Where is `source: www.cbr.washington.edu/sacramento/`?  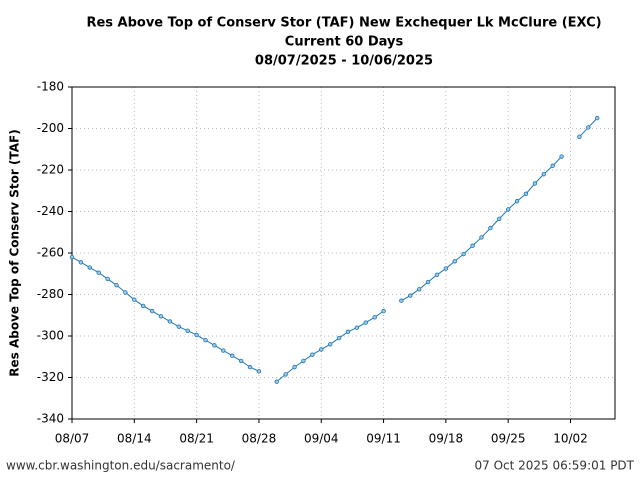
source: www.cbr.washington.edu/sacramento/ is located at coordinates (121, 466).